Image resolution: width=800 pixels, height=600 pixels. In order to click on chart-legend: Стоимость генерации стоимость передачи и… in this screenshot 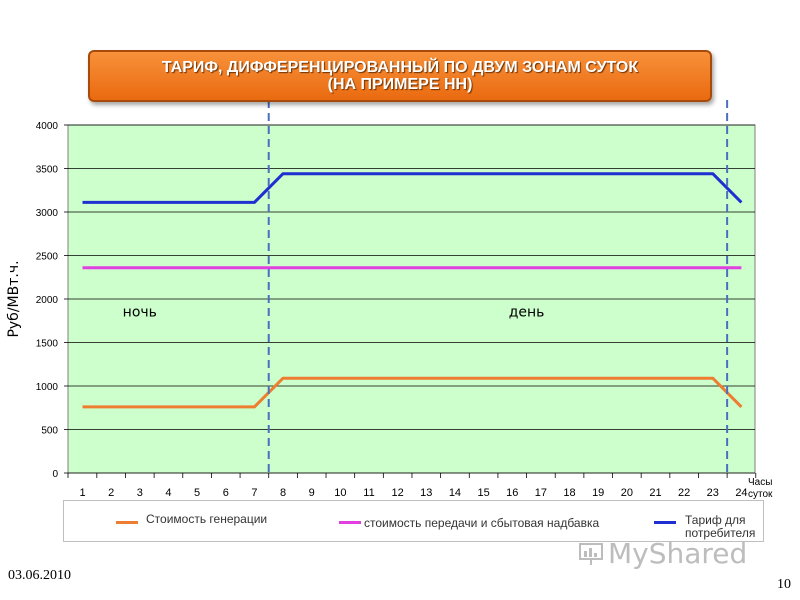, I will do `click(413, 521)`.